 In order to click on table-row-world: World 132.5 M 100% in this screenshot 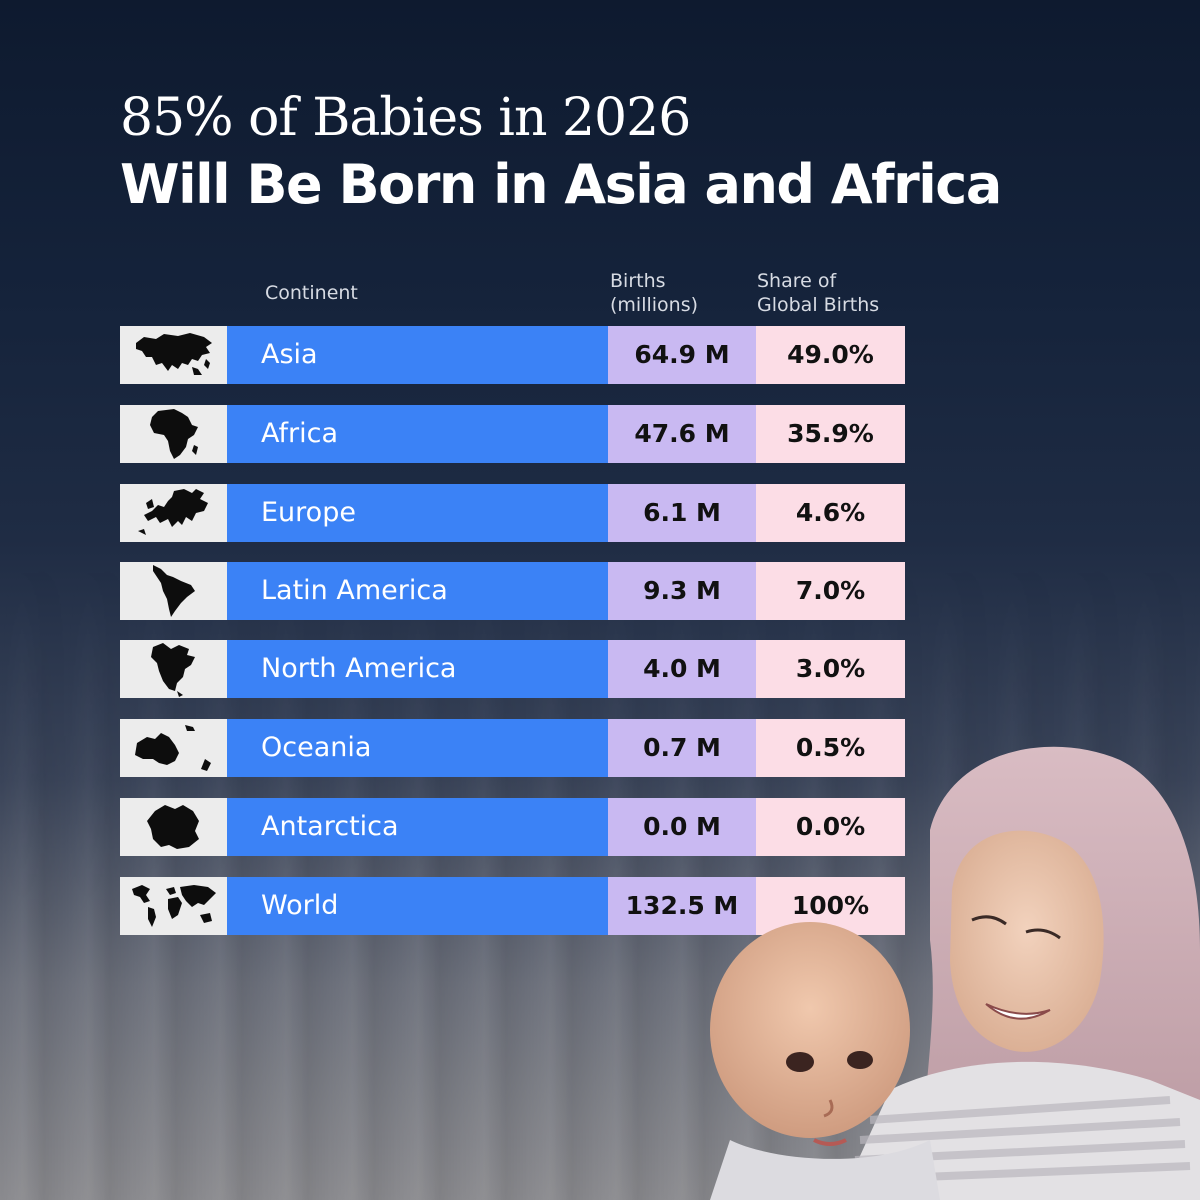, I will do `click(512, 906)`.